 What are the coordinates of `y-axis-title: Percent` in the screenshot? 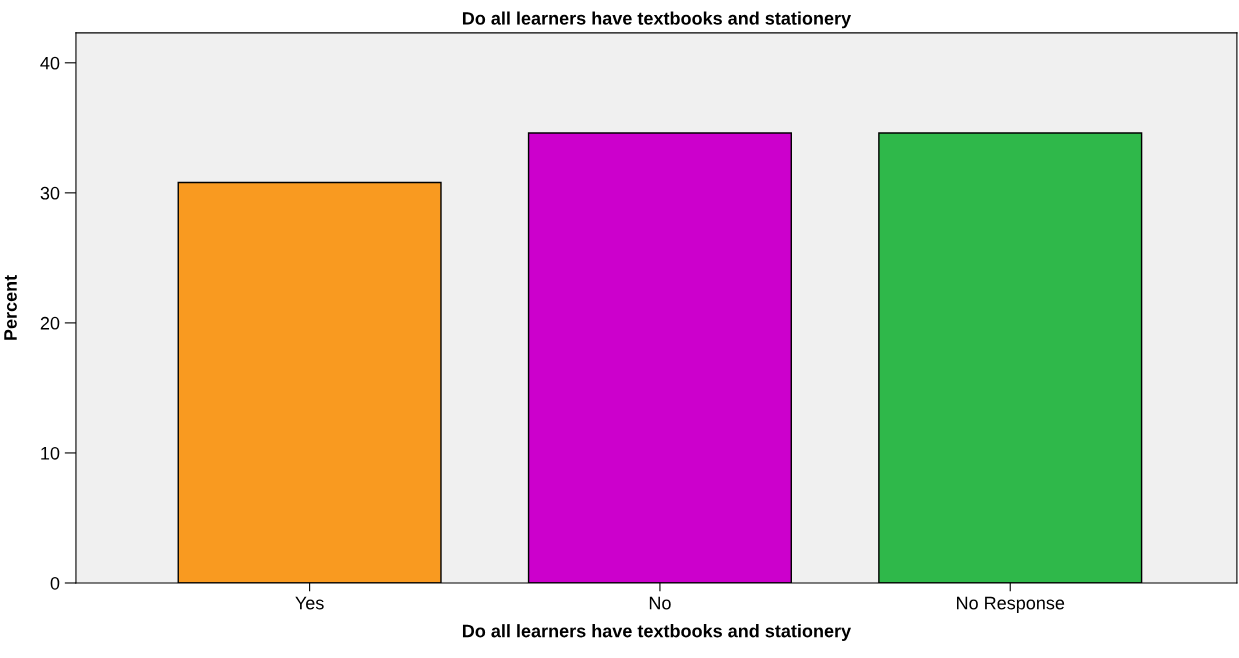 It's located at (10, 307).